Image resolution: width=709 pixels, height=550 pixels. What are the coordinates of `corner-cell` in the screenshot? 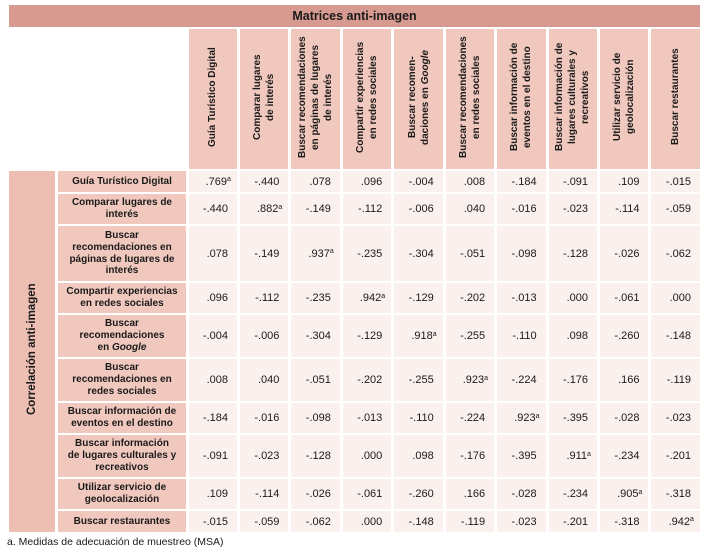 It's located at (97, 99).